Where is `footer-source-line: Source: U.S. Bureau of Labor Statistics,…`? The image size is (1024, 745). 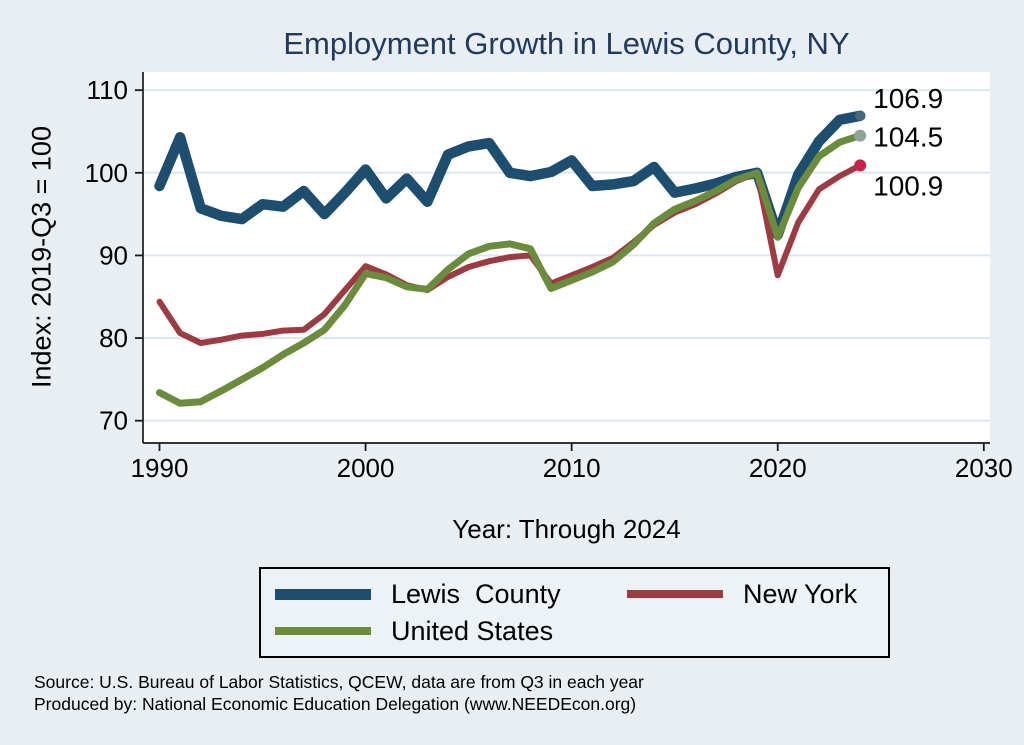 footer-source-line: Source: U.S. Bureau of Labor Statistics,… is located at coordinates (339, 682).